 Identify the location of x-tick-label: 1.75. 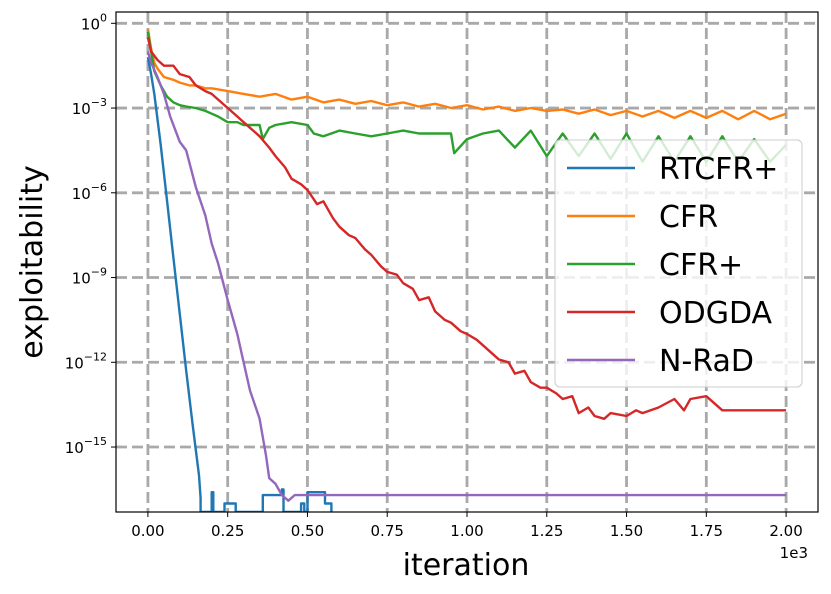
(706, 531).